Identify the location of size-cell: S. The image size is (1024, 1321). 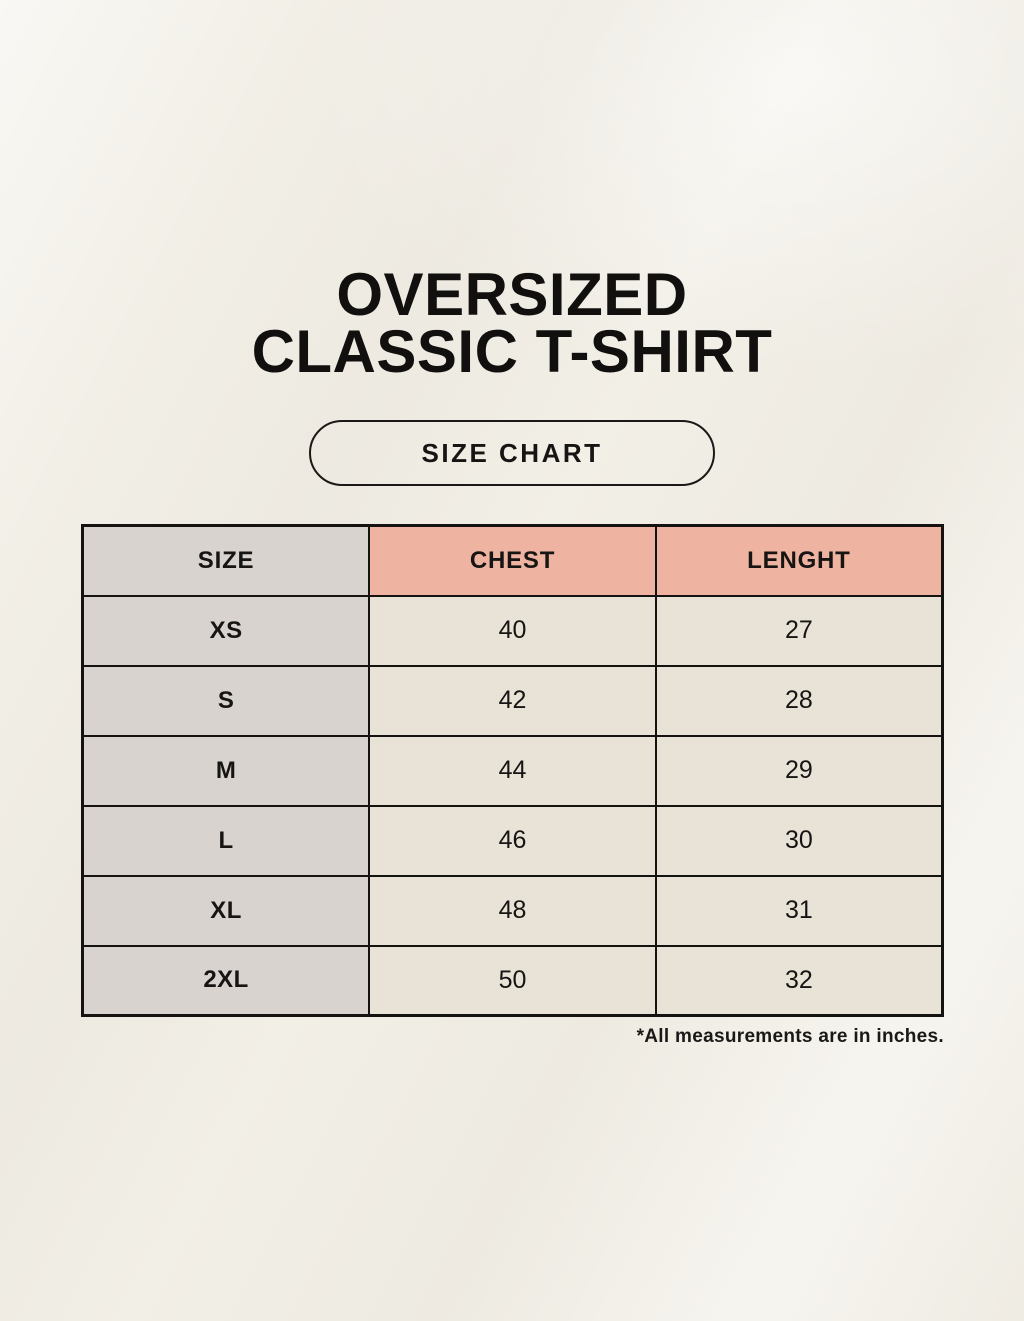
(226, 700).